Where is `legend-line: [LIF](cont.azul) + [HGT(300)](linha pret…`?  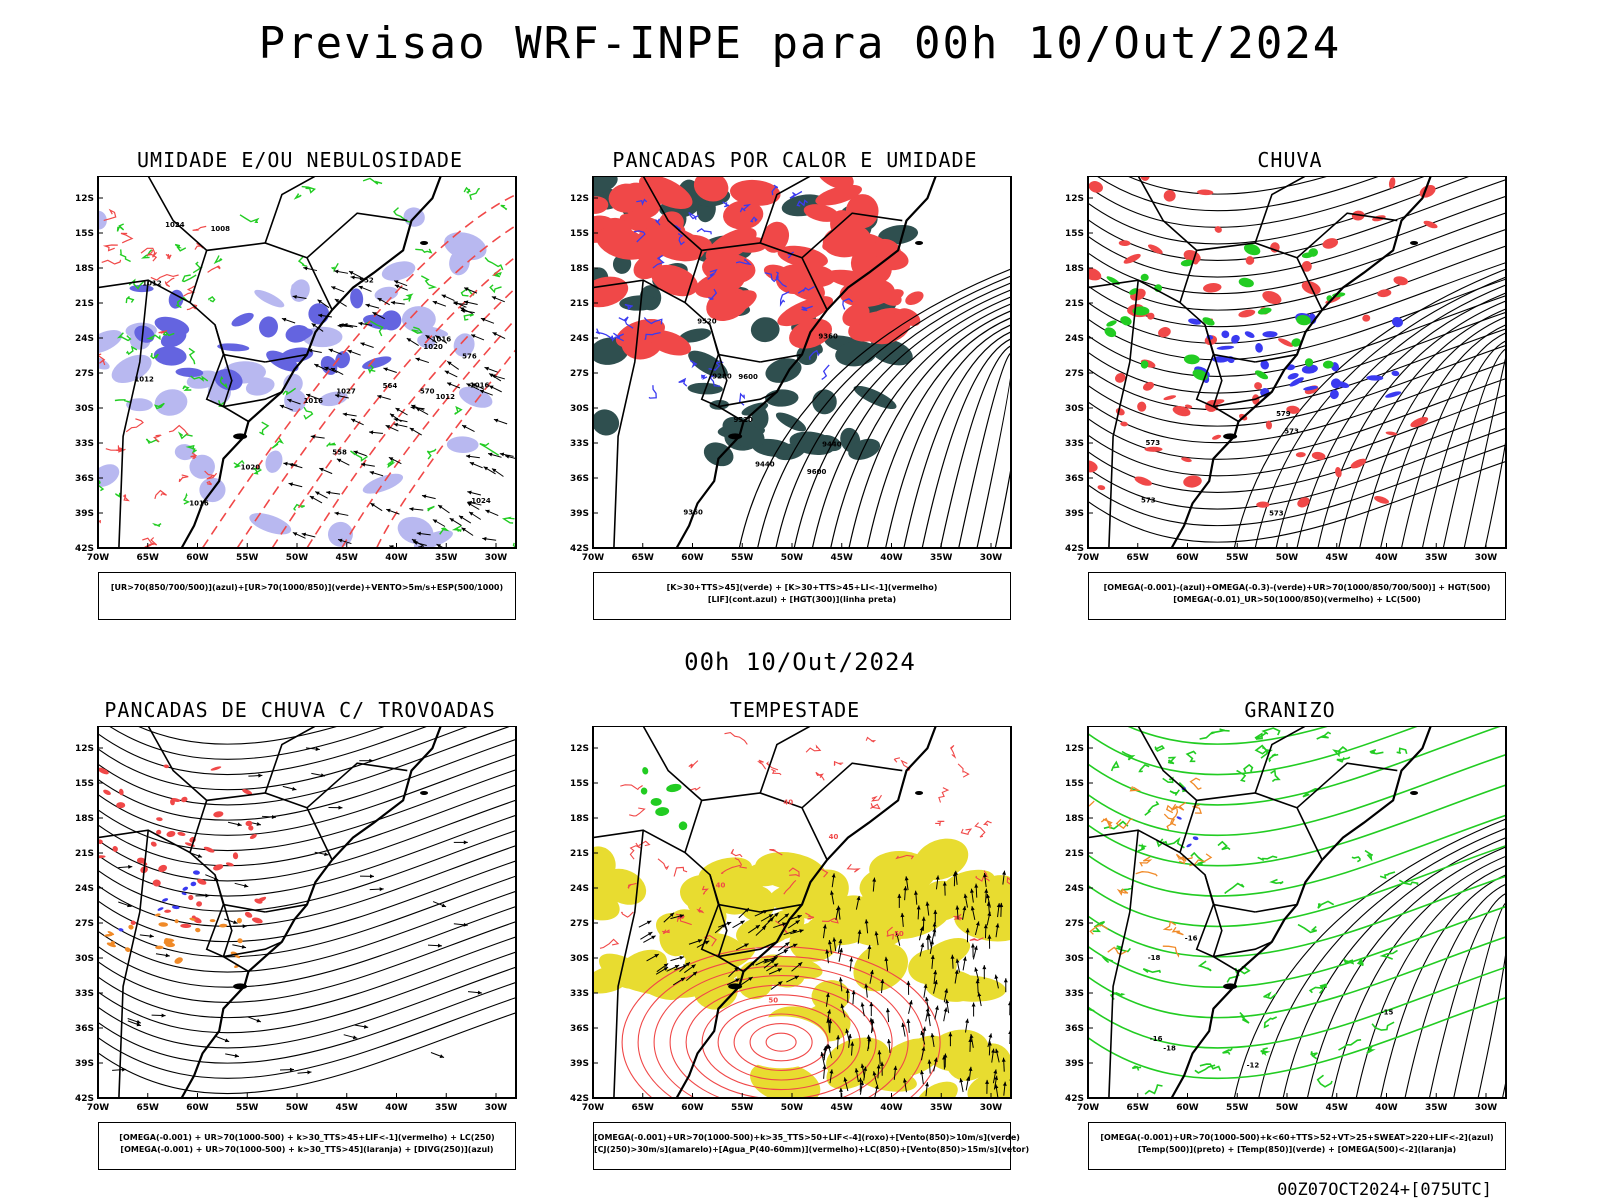 legend-line: [LIF](cont.azul) + [HGT(300)](linha pret… is located at coordinates (802, 599).